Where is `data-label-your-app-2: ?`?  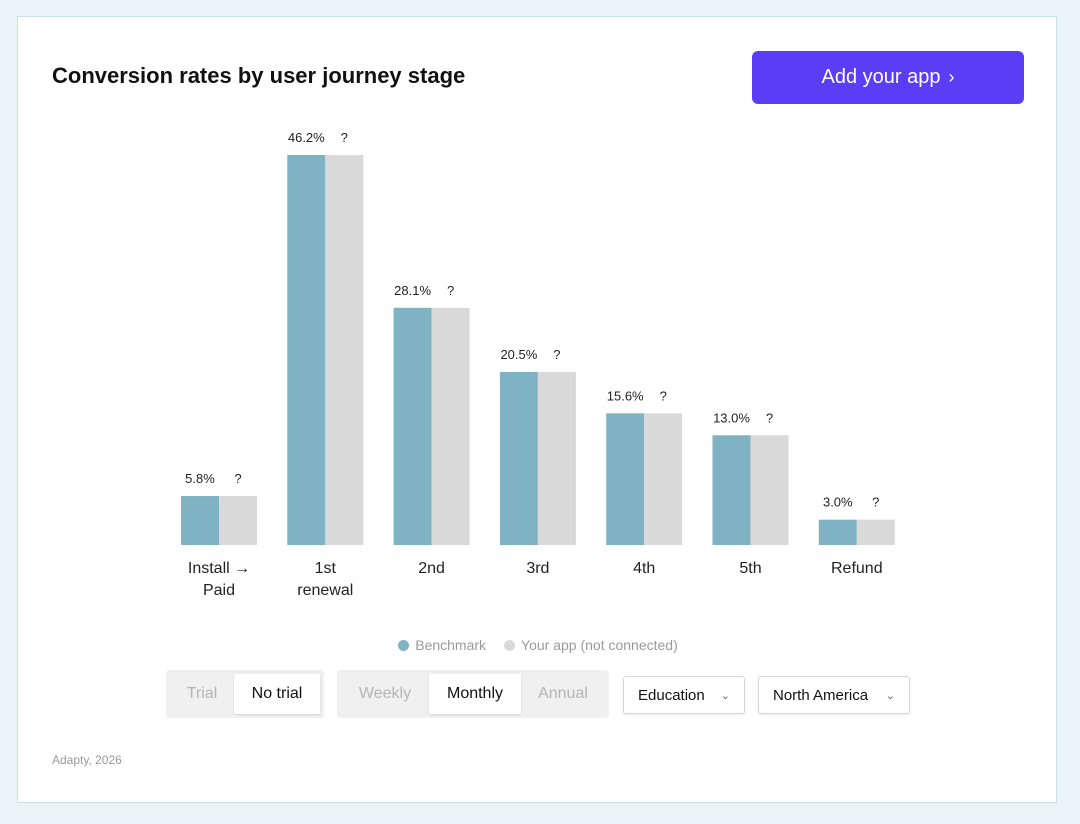
data-label-your-app-2: ? is located at coordinates (450, 290).